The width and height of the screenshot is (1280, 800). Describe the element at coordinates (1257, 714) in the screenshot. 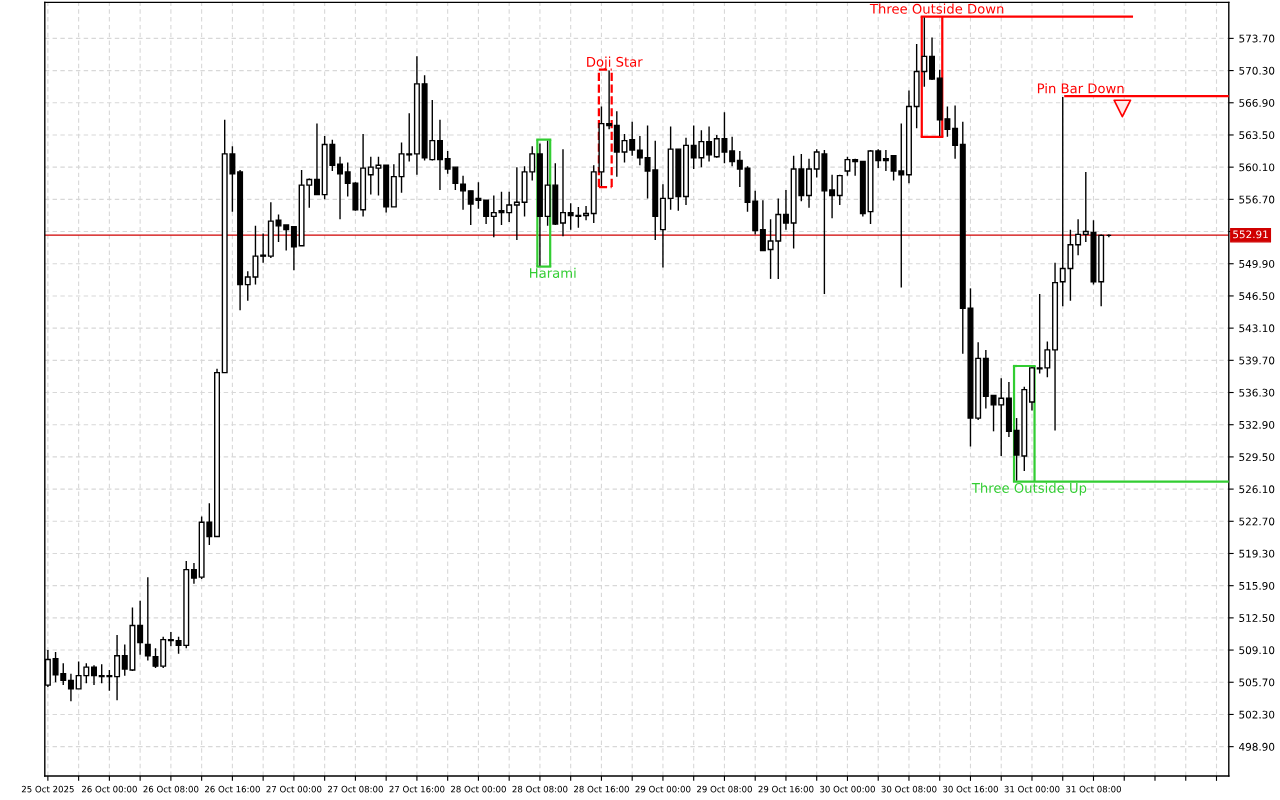

I see `y-tick-label: 502.30` at that location.